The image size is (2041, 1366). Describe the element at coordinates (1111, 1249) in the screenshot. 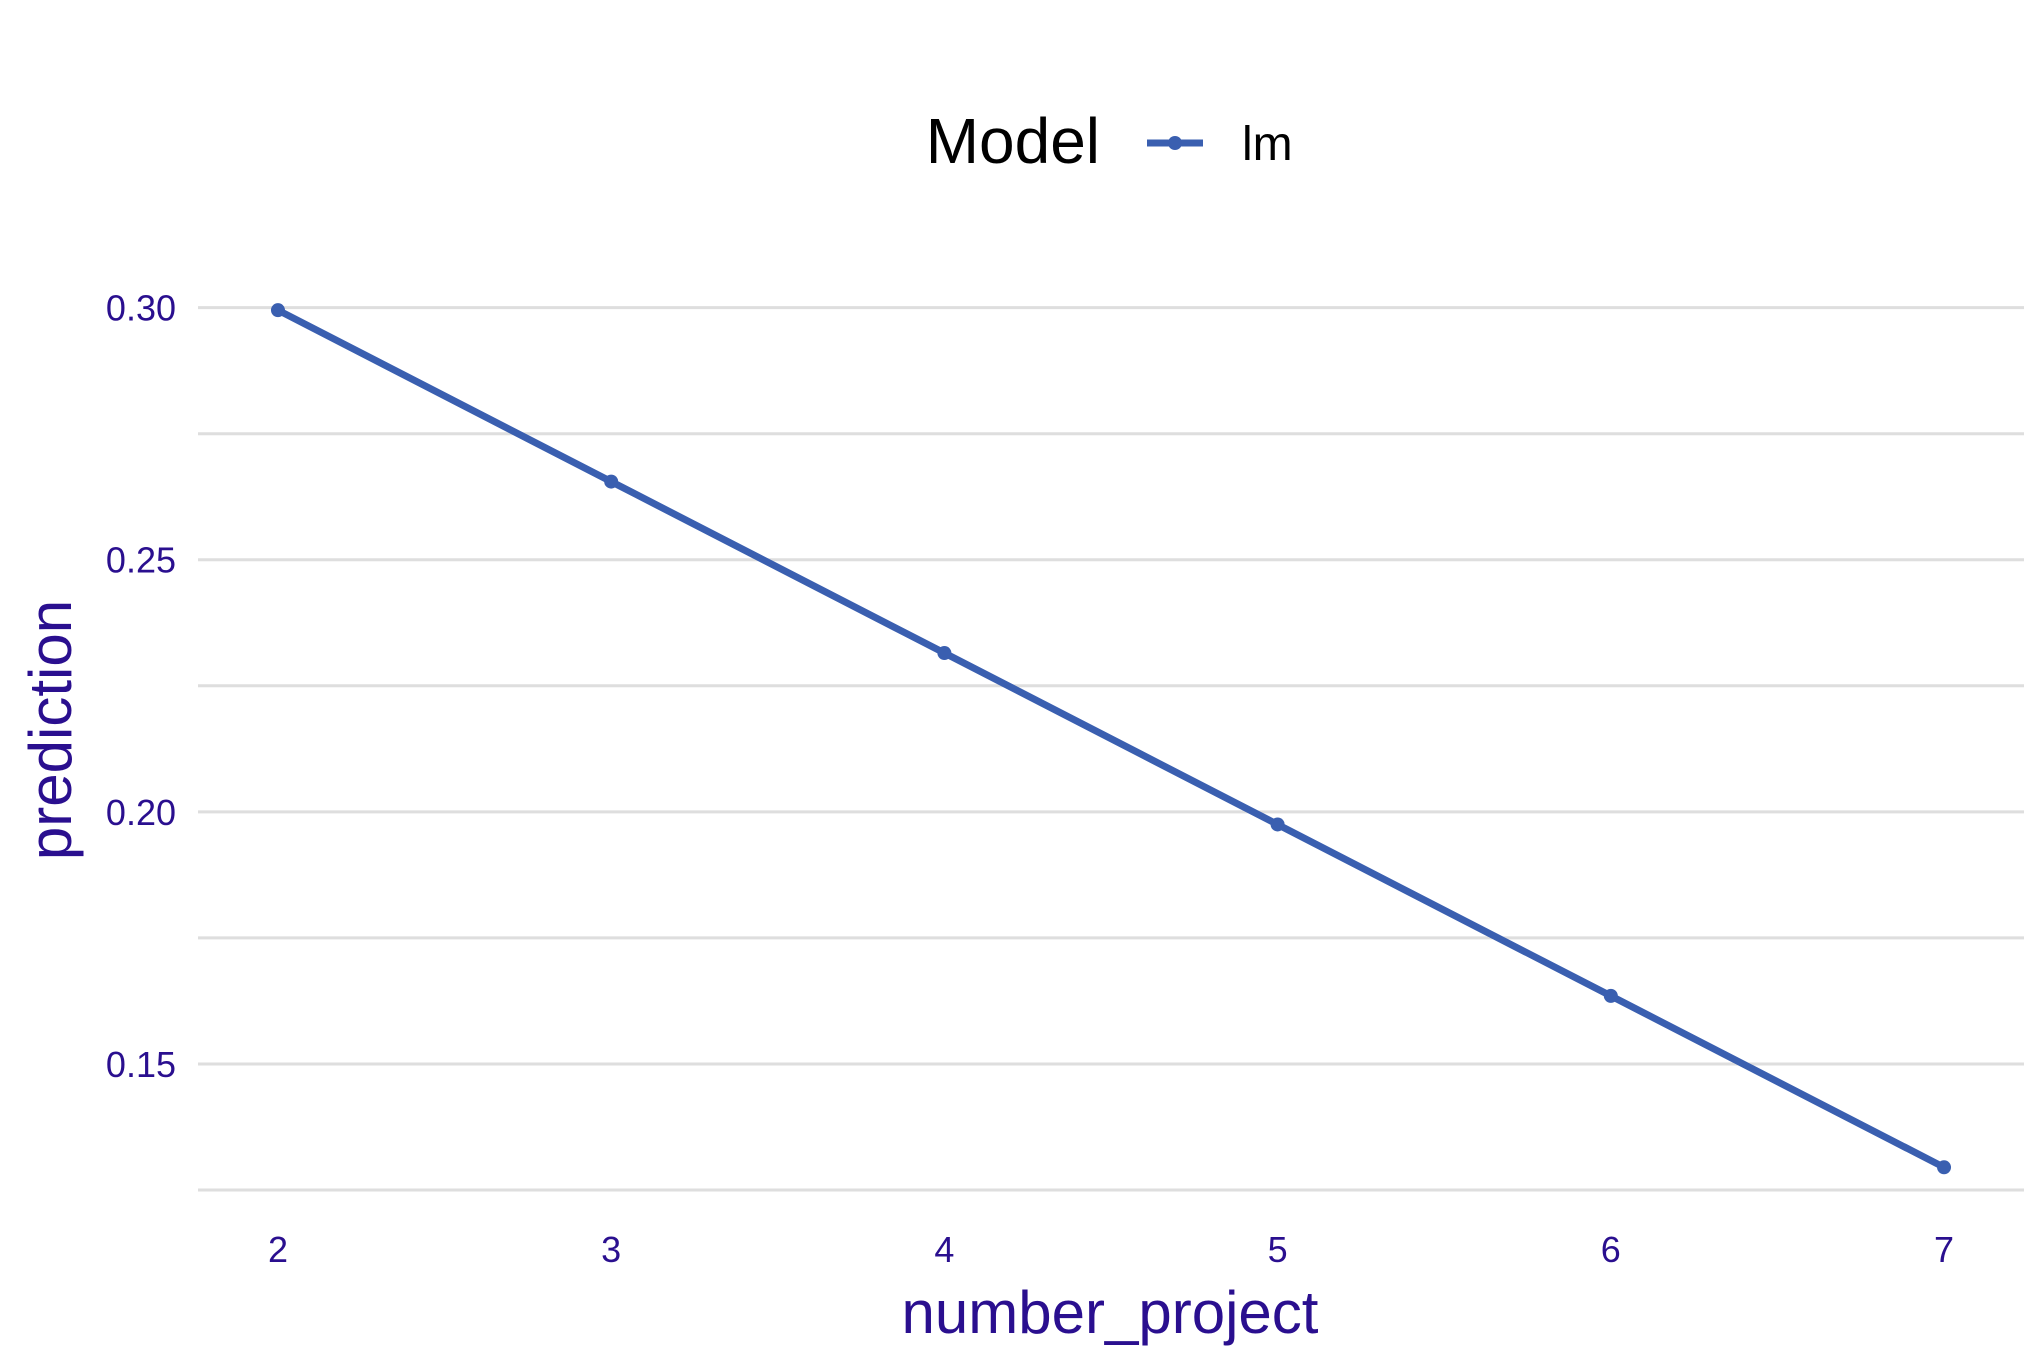

I see `x-axis-tick-labels: 2 3 4 5 6 7` at that location.